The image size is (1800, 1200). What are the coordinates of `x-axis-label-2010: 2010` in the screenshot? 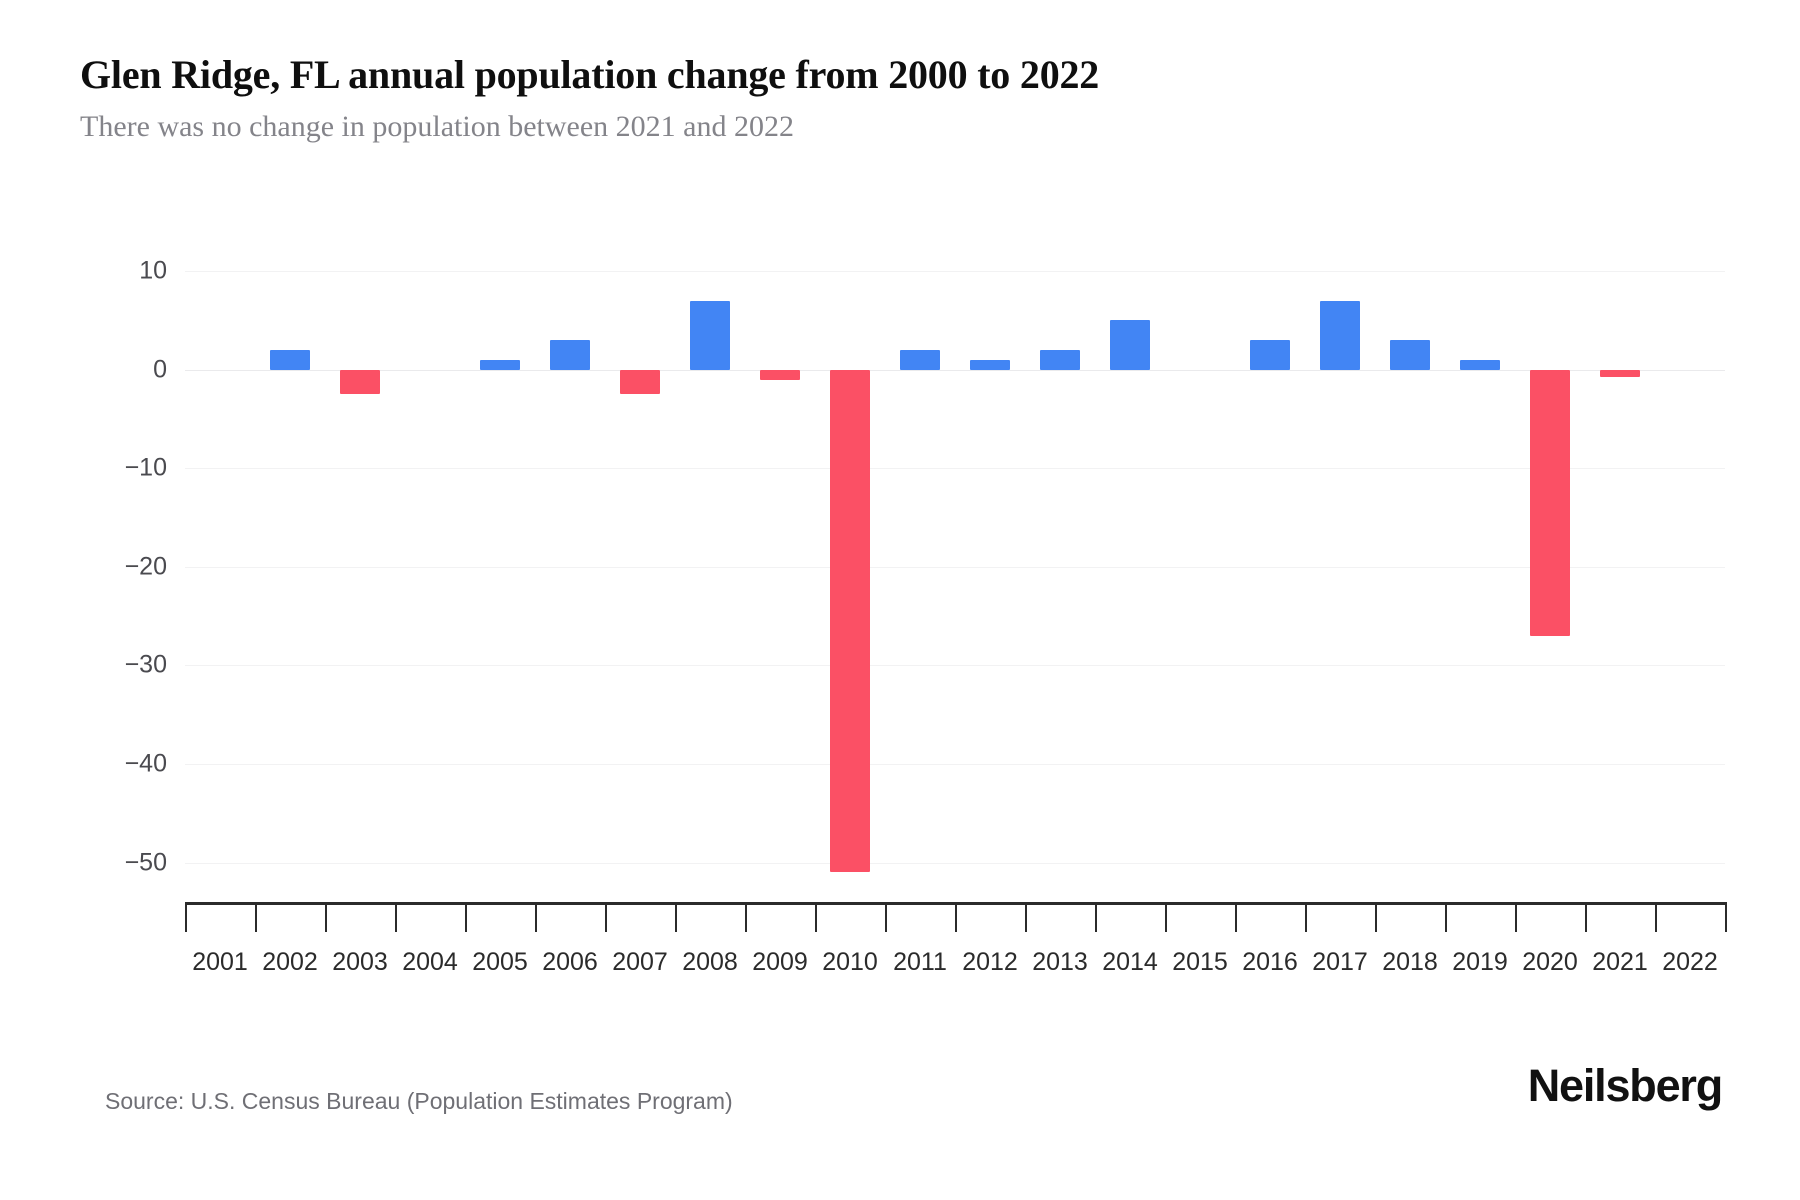 It's located at (850, 962).